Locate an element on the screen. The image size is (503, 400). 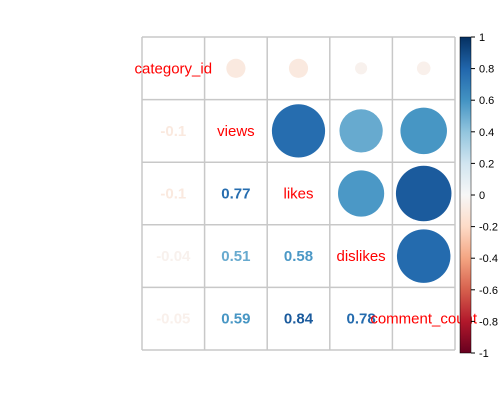
corr-circle-category_id-dislikes is located at coordinates (361, 68).